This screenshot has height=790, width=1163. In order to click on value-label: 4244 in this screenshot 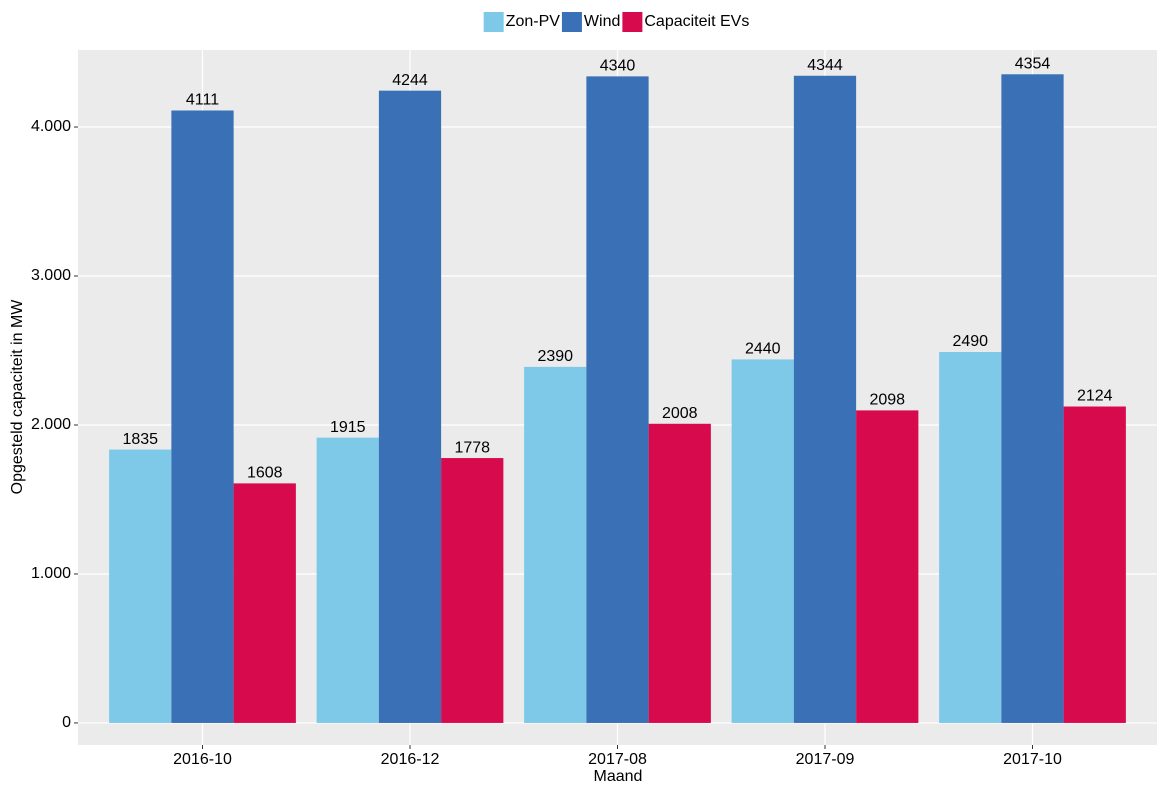, I will do `click(410, 80)`.